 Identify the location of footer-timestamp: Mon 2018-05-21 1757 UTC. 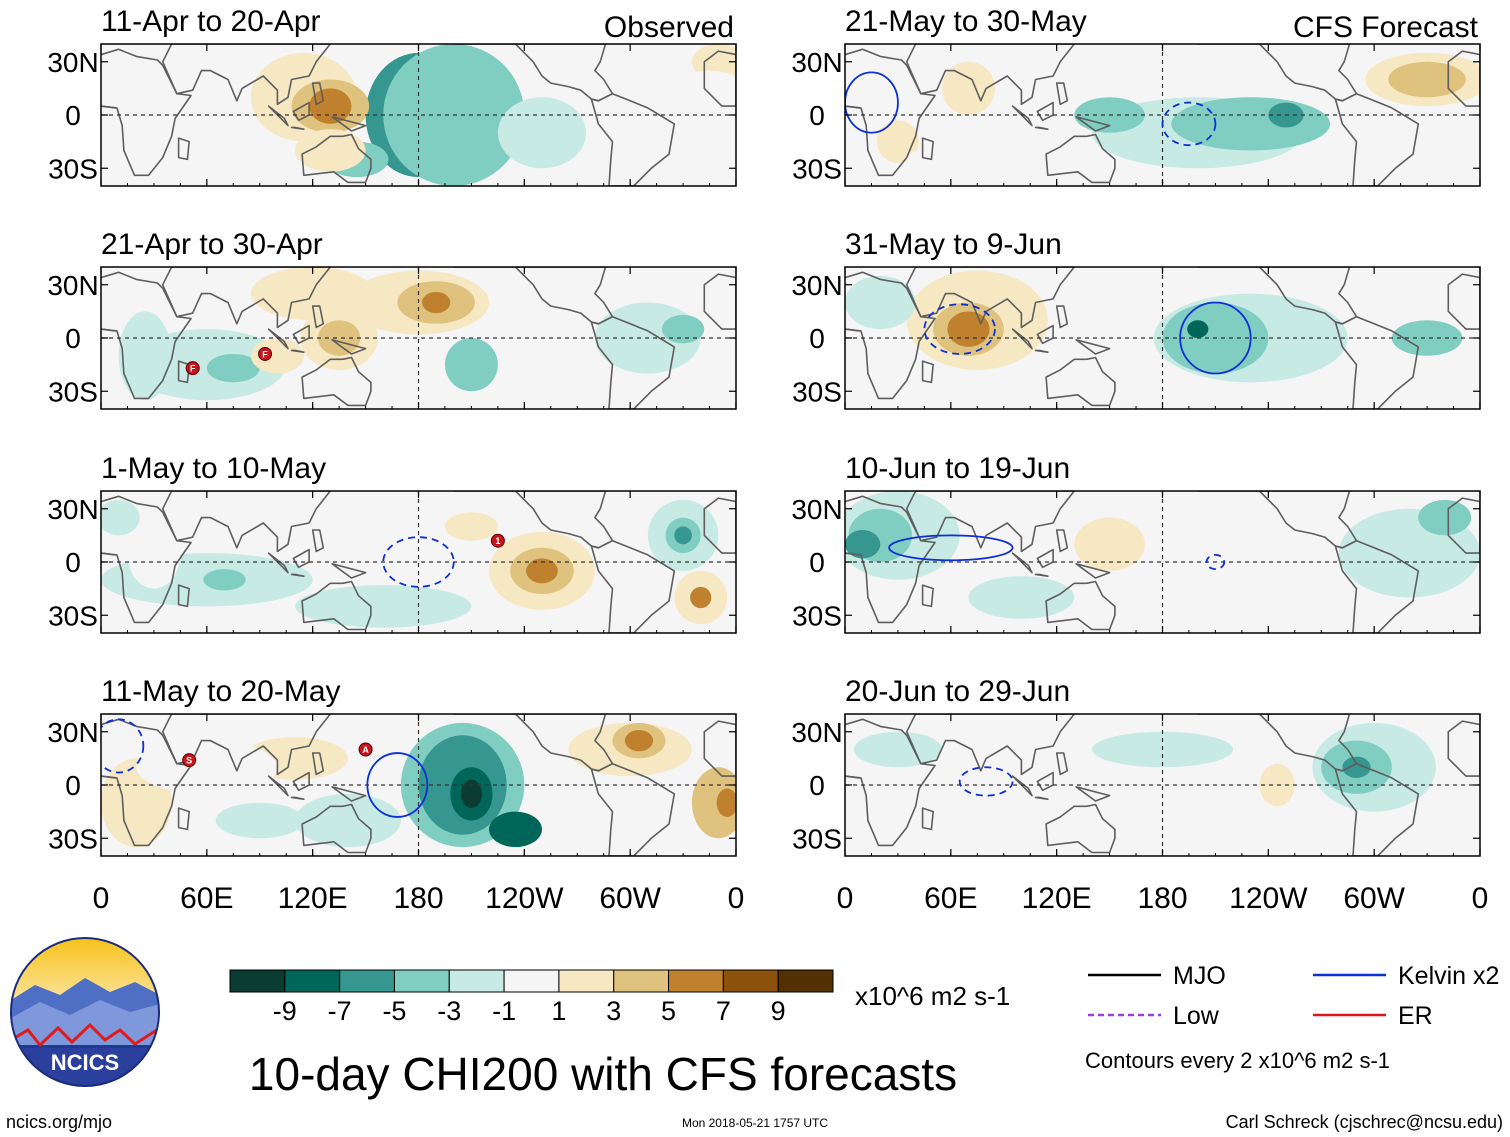
(755, 1123).